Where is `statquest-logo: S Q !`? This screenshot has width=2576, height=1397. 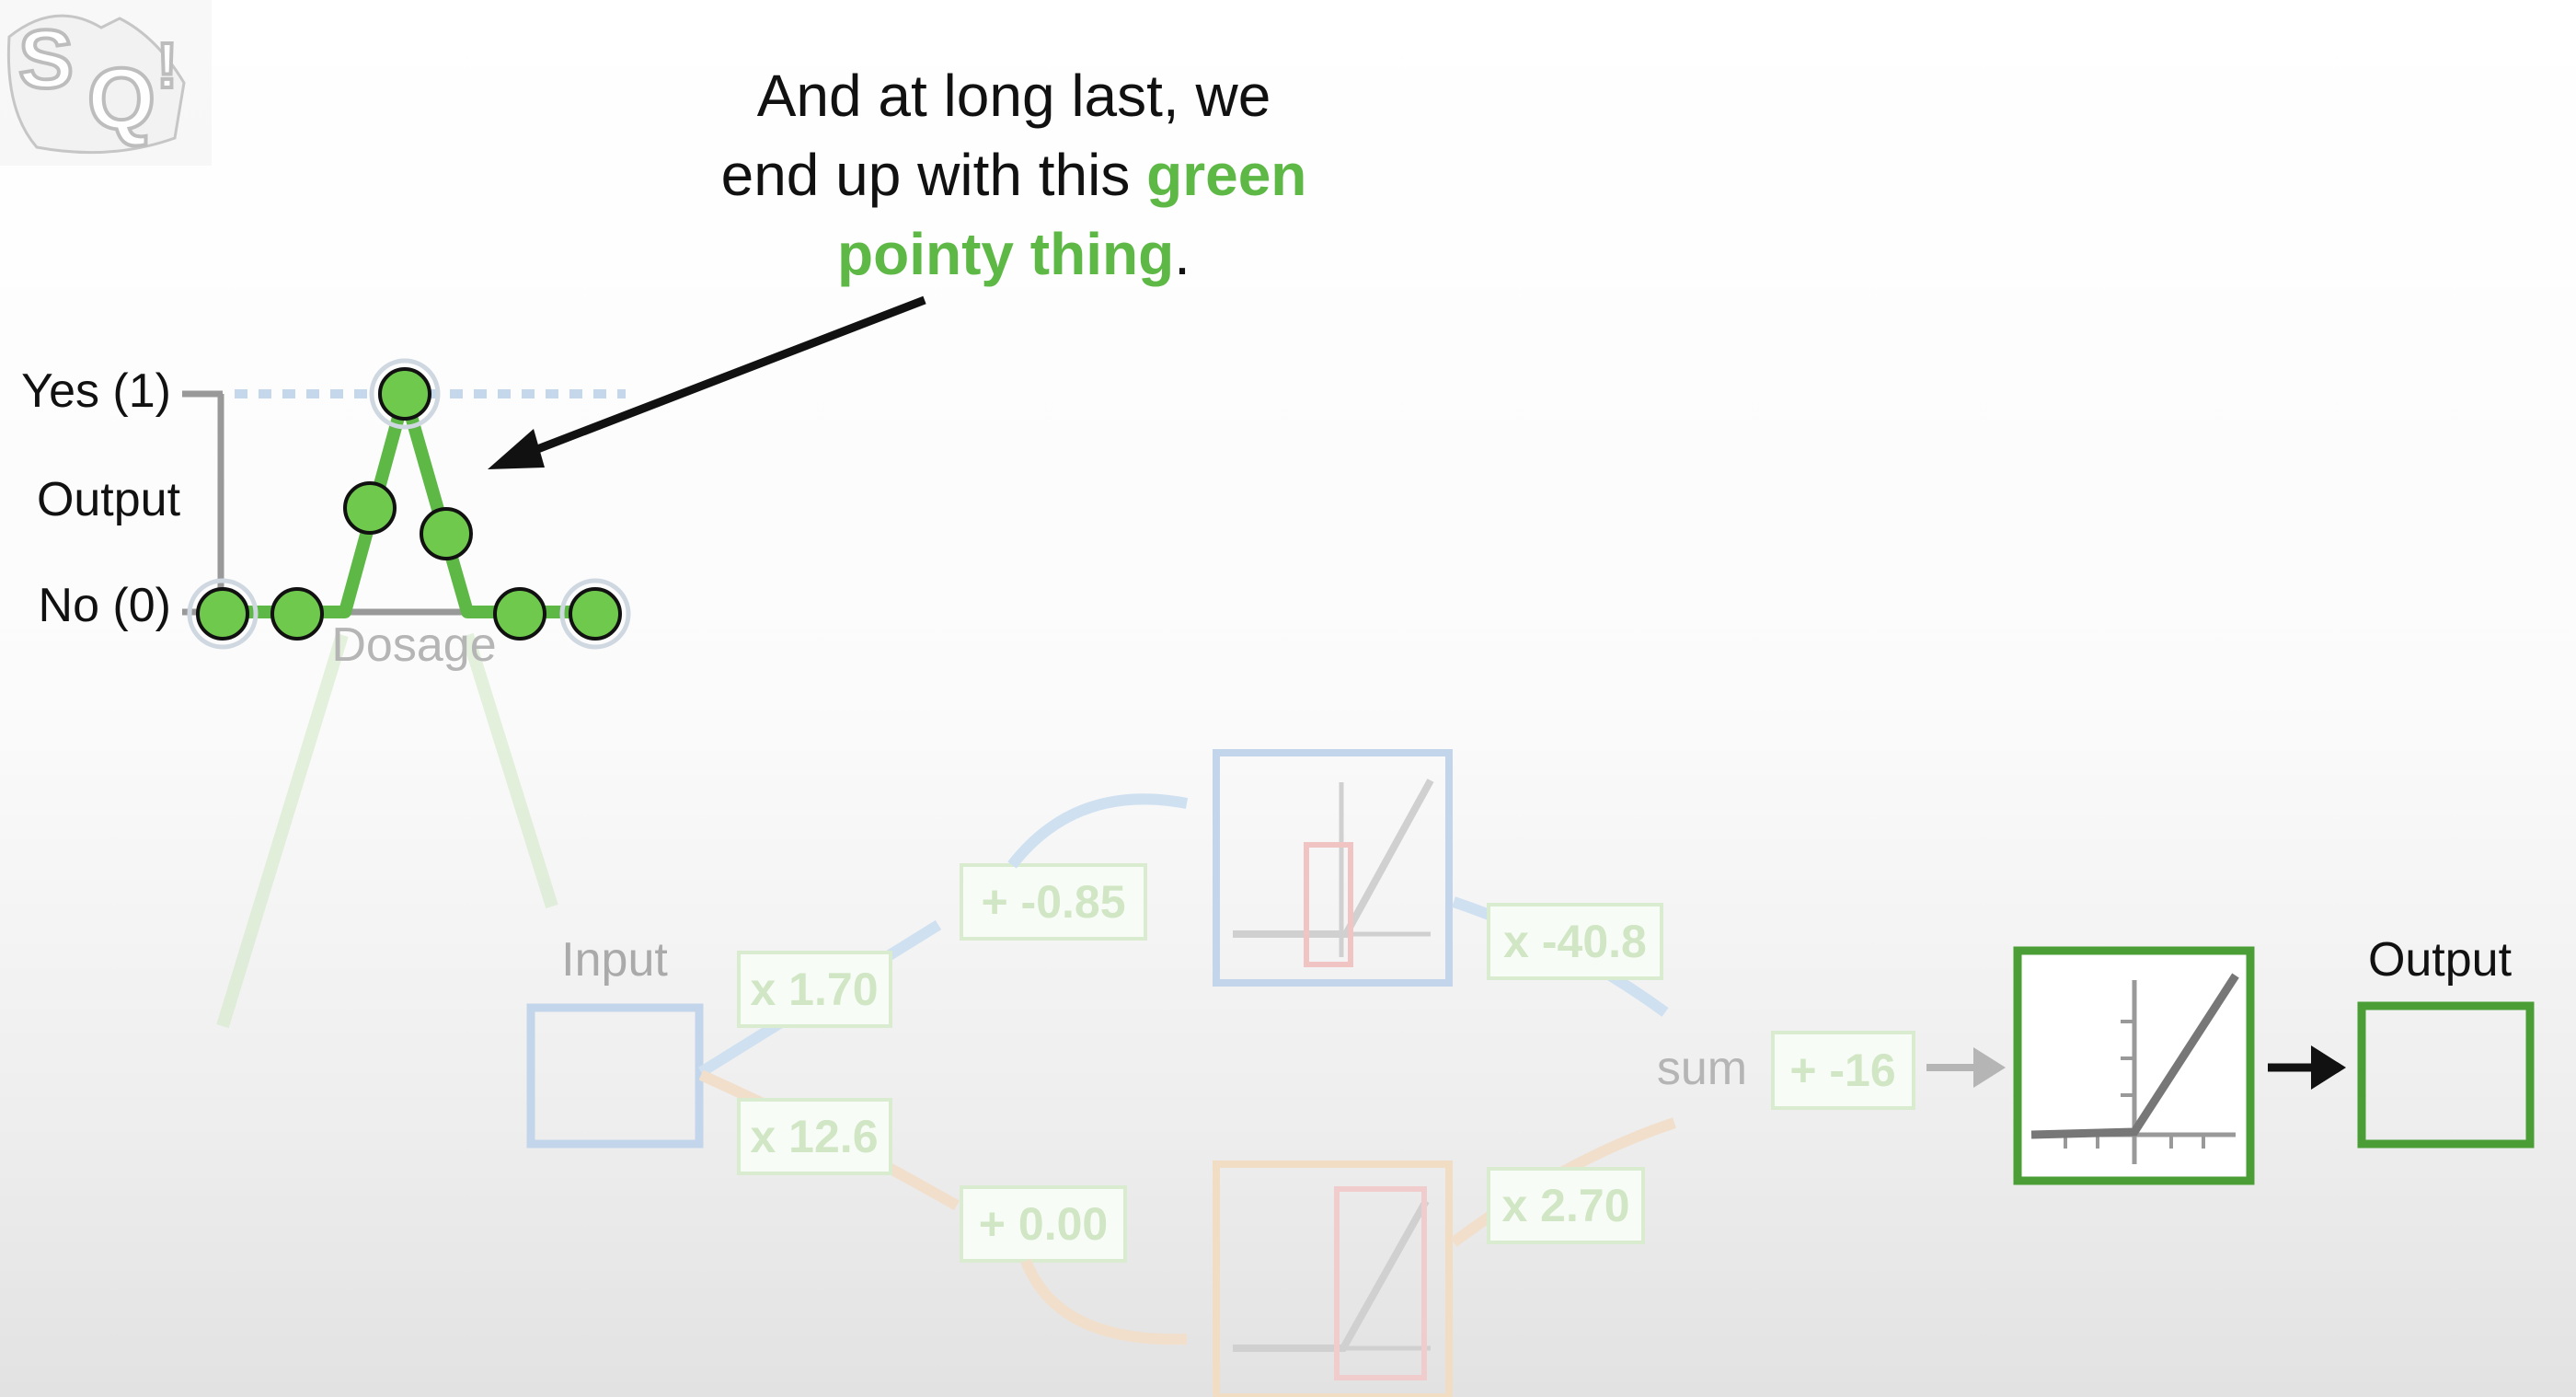 statquest-logo: S Q ! is located at coordinates (106, 83).